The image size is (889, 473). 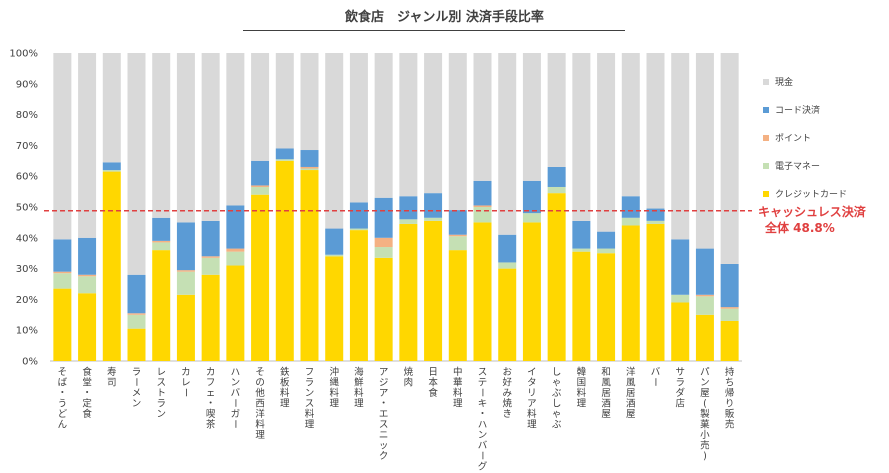 What do you see at coordinates (507, 372) in the screenshot?
I see `svg-text: お` at bounding box center [507, 372].